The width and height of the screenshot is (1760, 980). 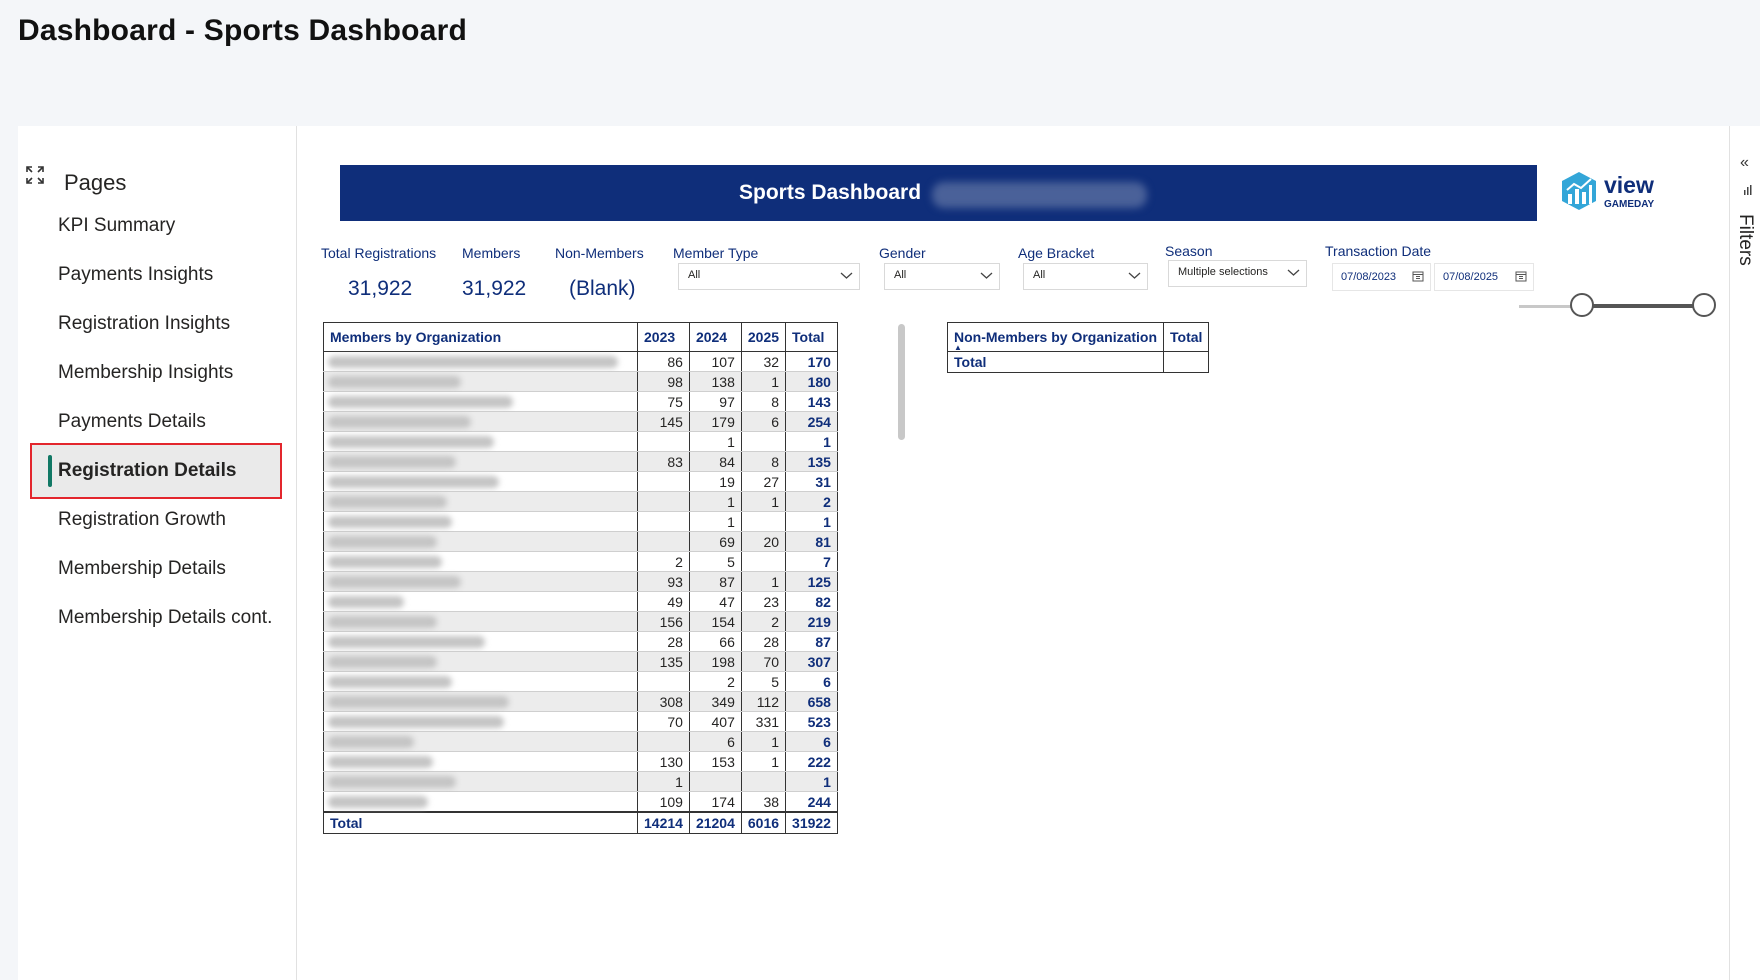 I want to click on filters-pane: « Filters, so click(x=1744, y=553).